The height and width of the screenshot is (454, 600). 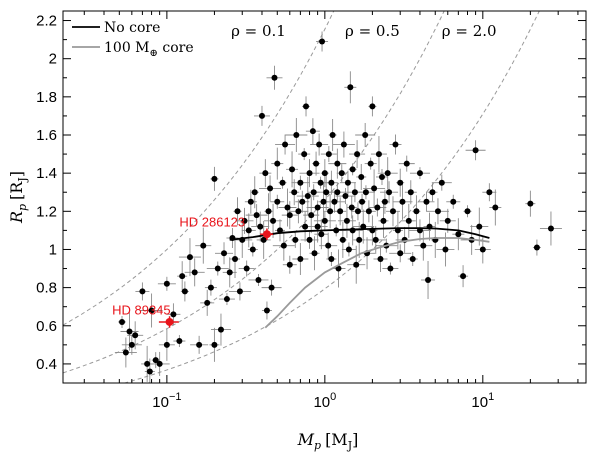 What do you see at coordinates (46, 97) in the screenshot?
I see `y-tick-label-7: 1.8` at bounding box center [46, 97].